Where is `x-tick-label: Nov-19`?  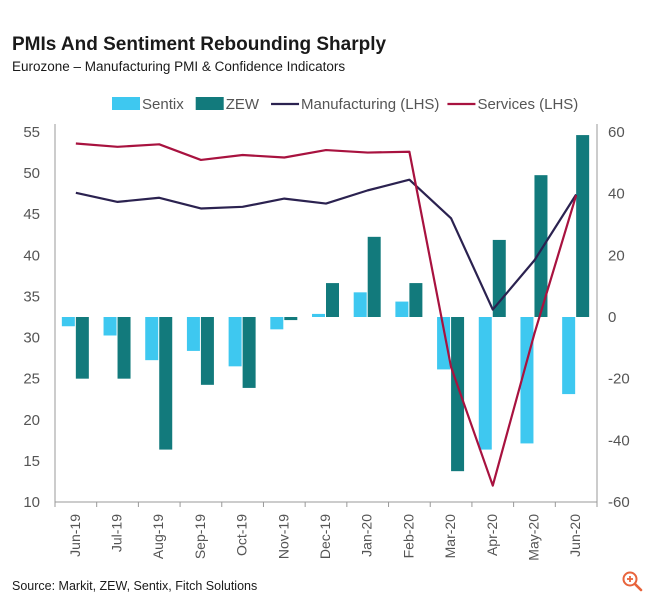
x-tick-label: Nov-19 is located at coordinates (283, 536).